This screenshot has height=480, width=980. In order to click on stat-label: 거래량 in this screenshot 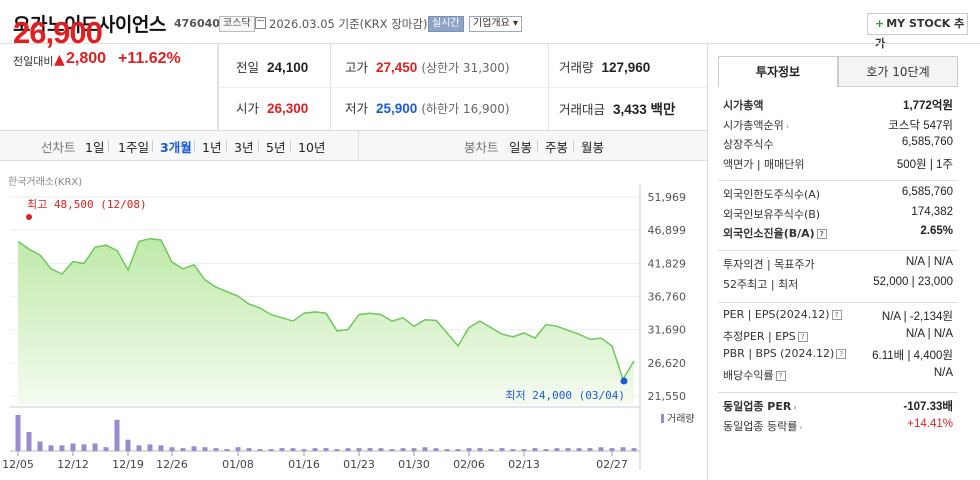, I will do `click(576, 67)`.